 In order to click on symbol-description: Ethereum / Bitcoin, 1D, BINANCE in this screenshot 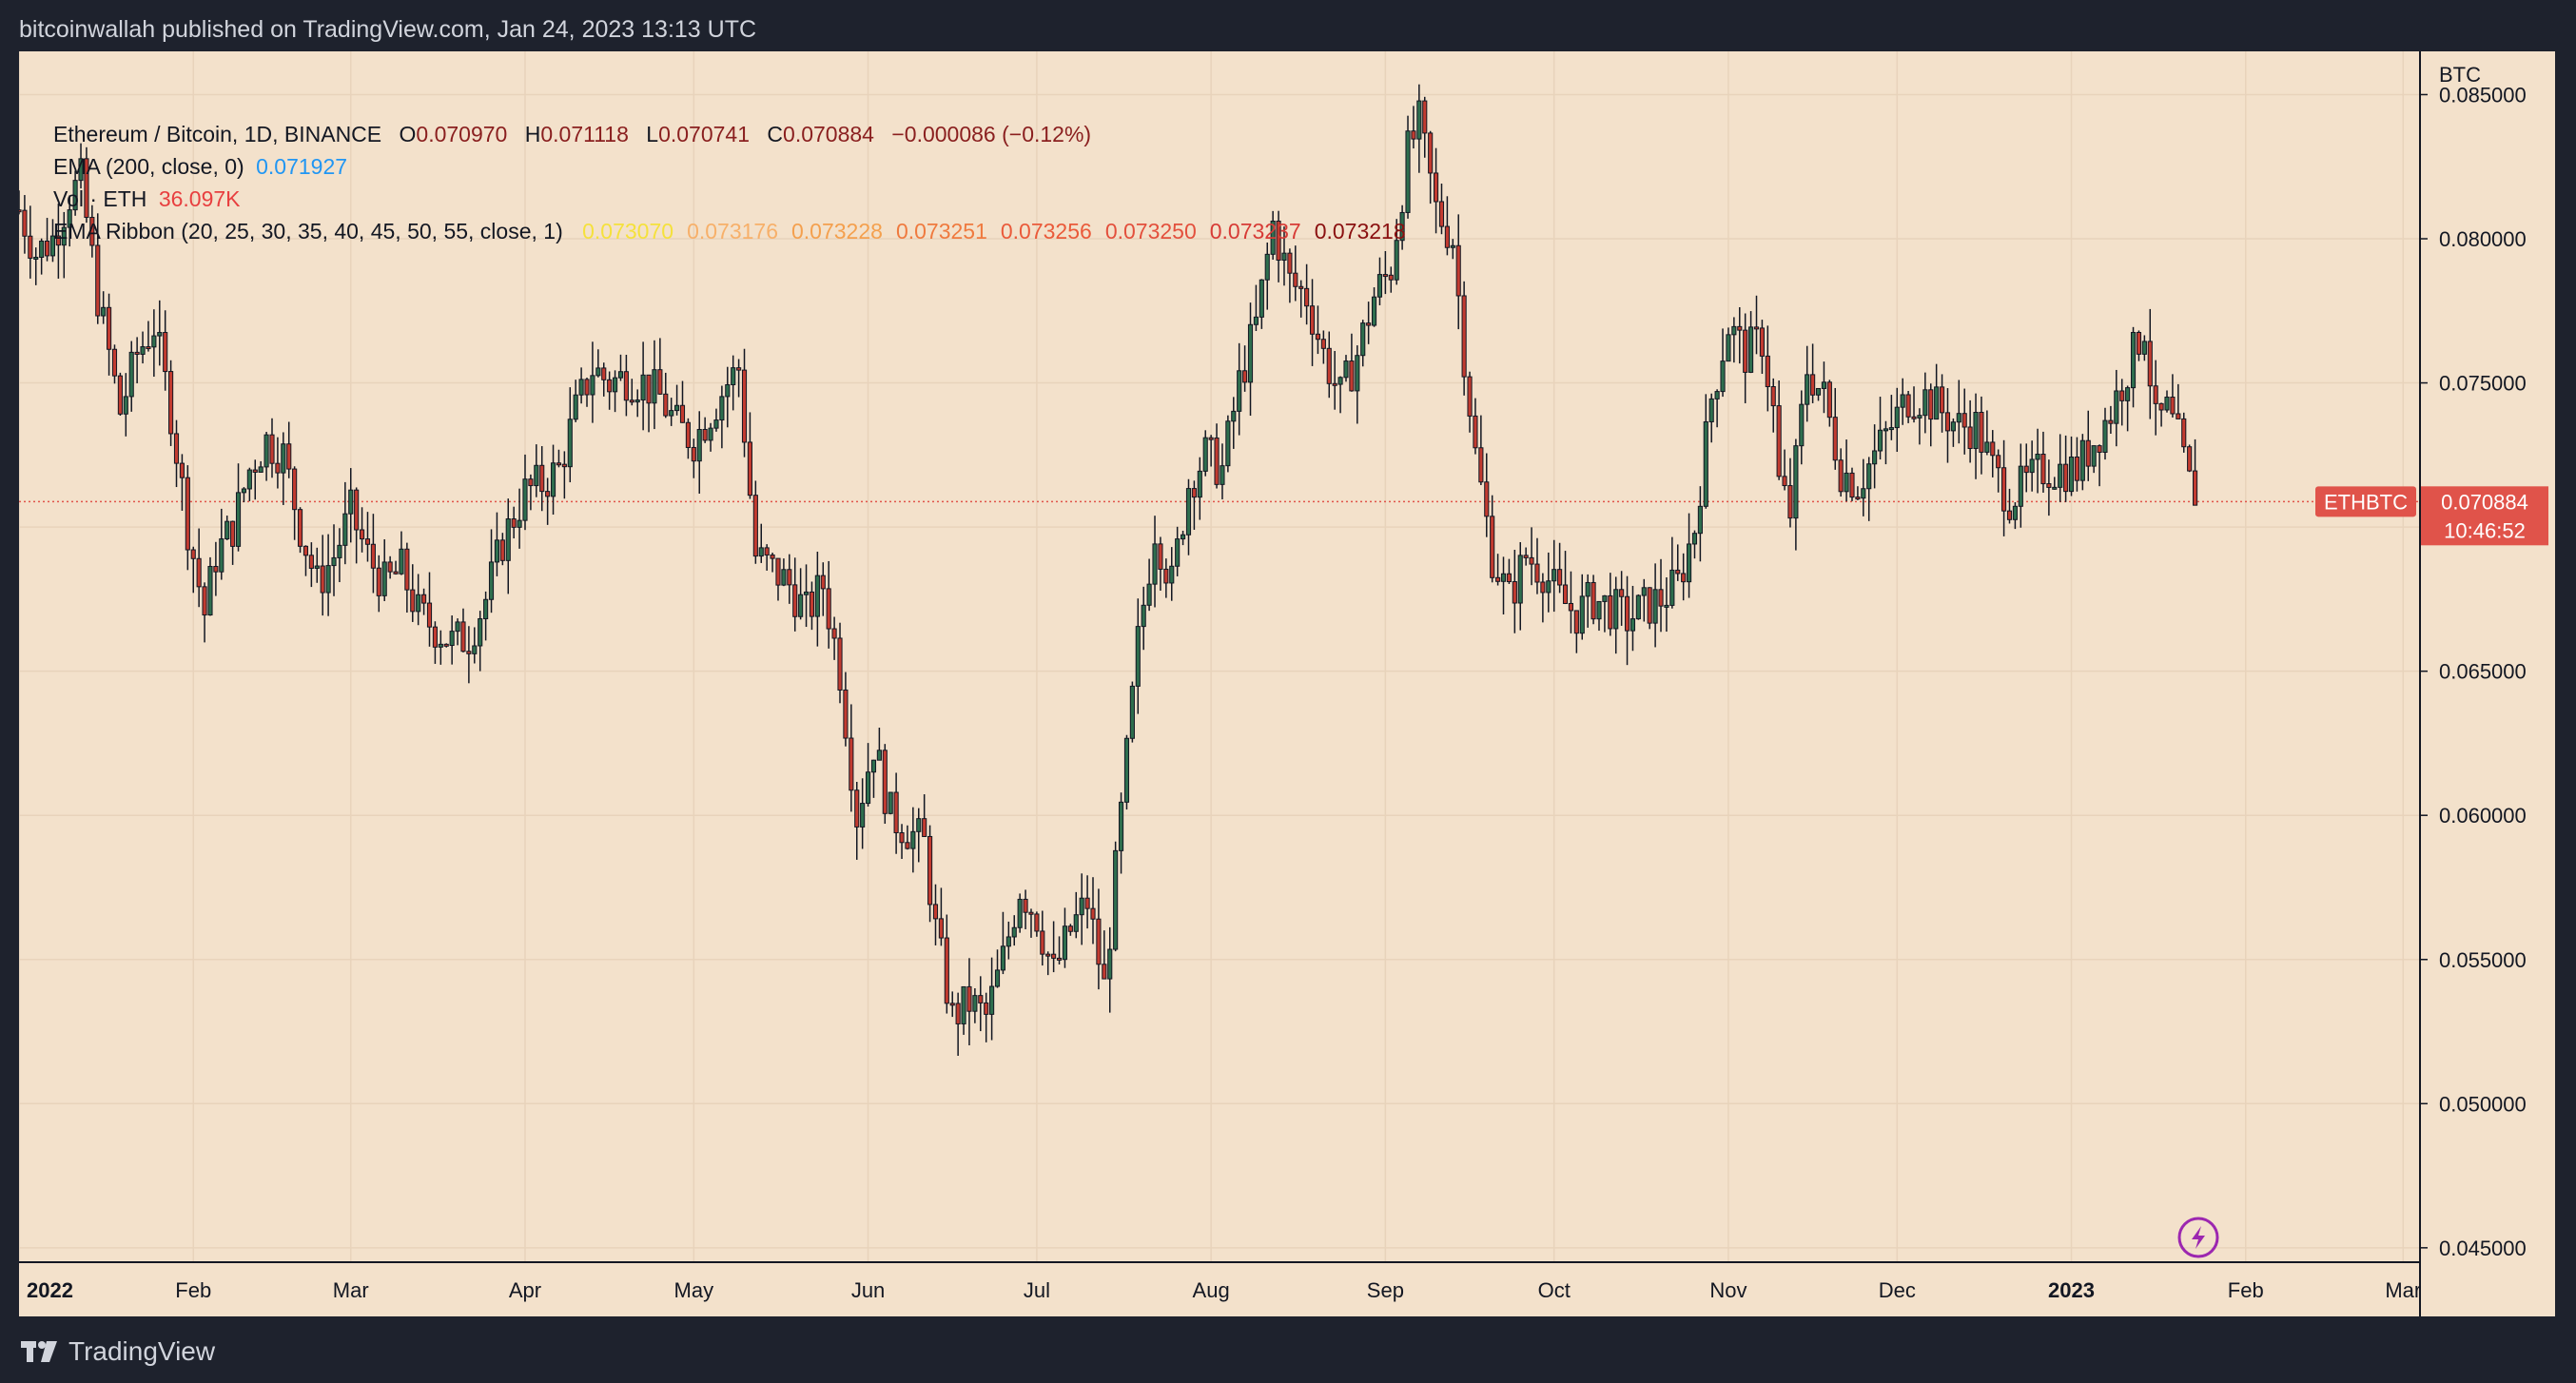, I will do `click(218, 134)`.